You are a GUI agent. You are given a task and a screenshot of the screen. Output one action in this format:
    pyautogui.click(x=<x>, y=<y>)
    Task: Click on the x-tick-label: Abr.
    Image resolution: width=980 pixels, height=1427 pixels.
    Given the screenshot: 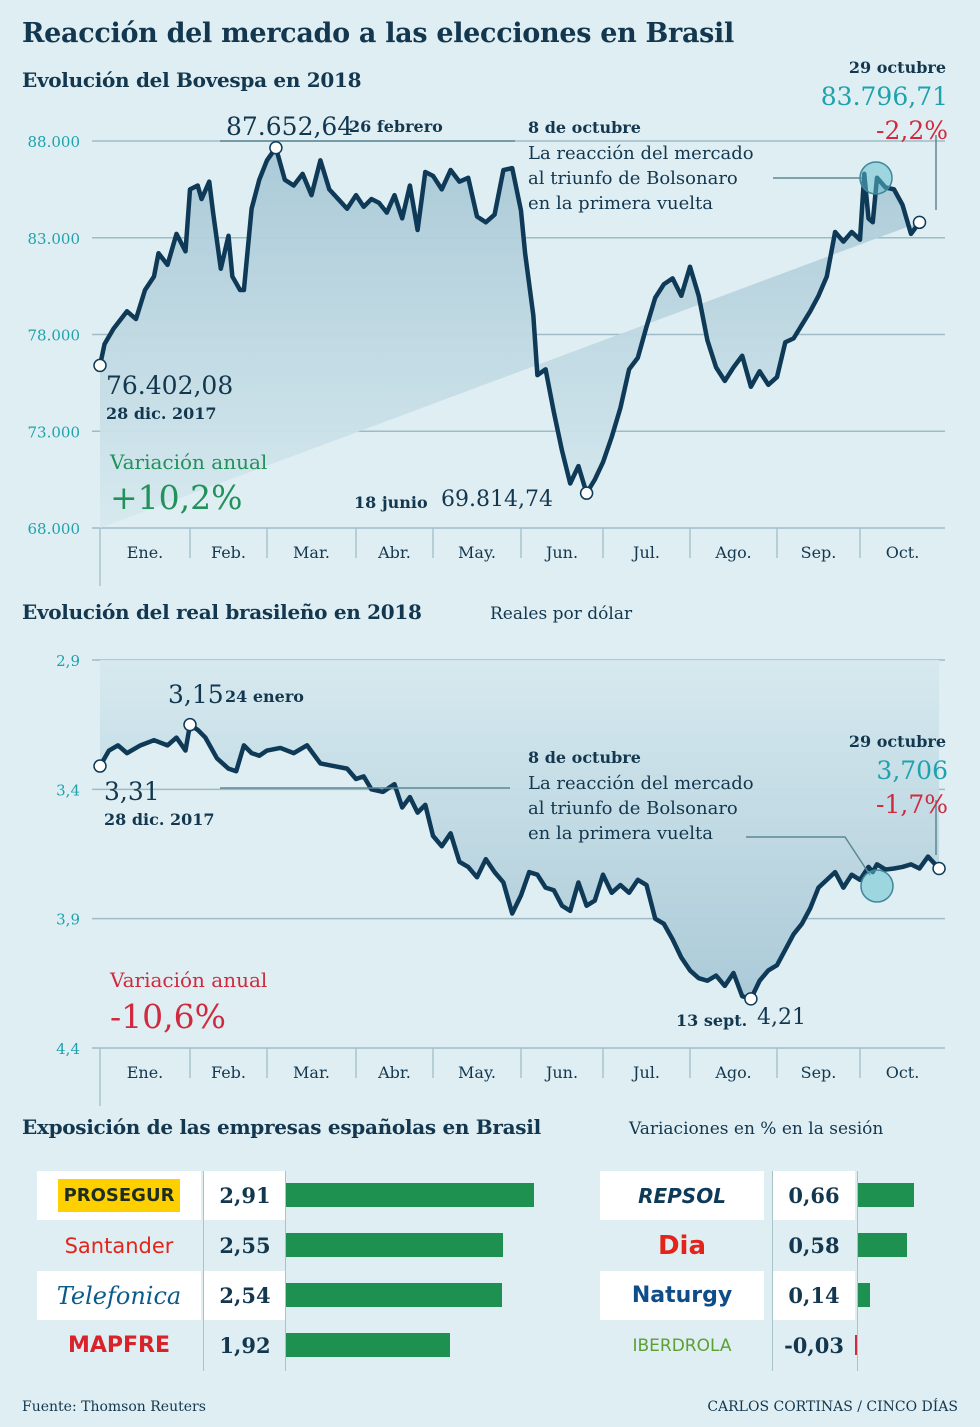 What is the action you would take?
    pyautogui.click(x=394, y=1072)
    